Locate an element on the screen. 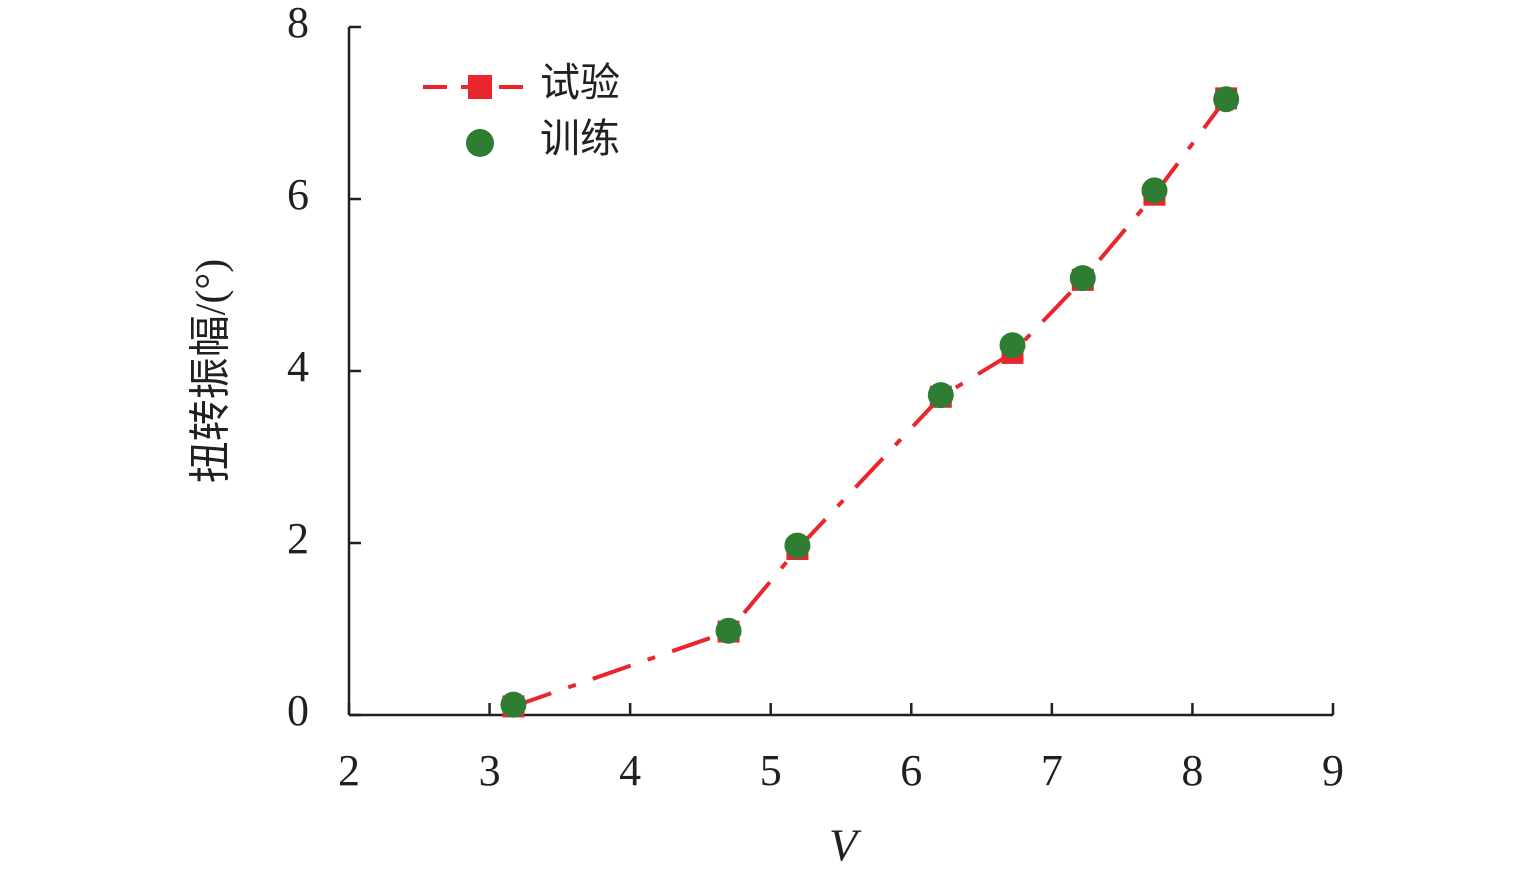 Image resolution: width=1535 pixels, height=885 pixels. legend-label: 试验 is located at coordinates (580, 82).